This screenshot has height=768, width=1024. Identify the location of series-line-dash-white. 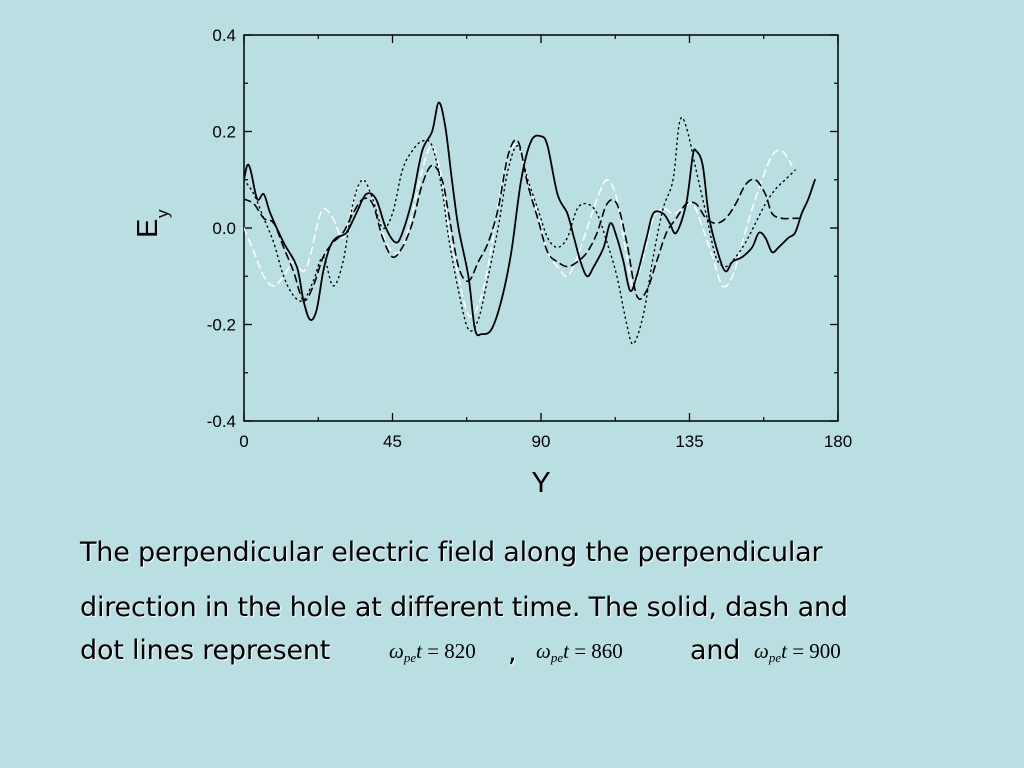
(518, 230).